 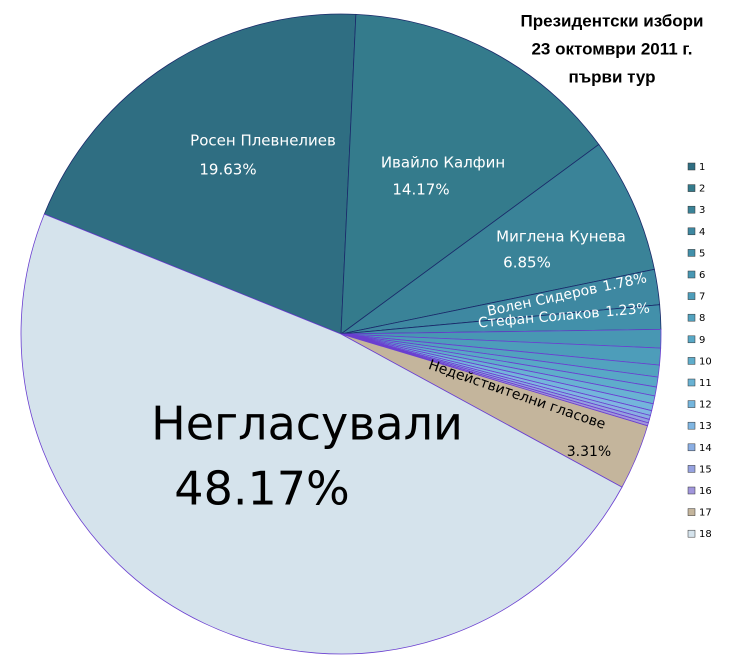 What do you see at coordinates (702, 167) in the screenshot?
I see `legend-label: 1` at bounding box center [702, 167].